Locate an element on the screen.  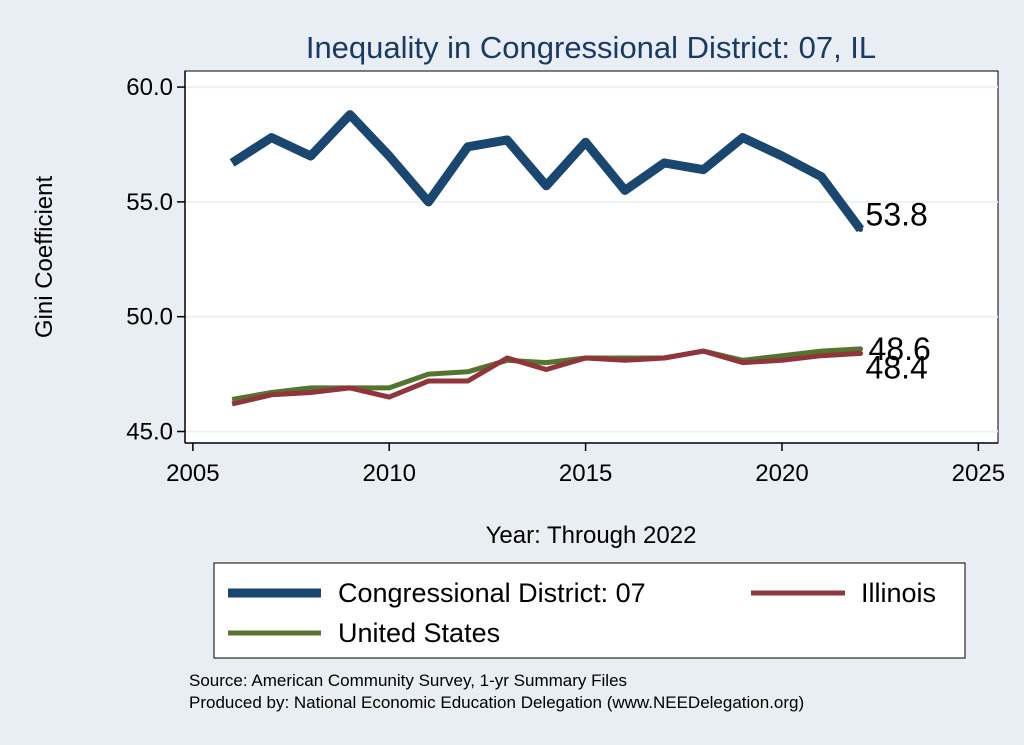
legend-box is located at coordinates (589, 610).